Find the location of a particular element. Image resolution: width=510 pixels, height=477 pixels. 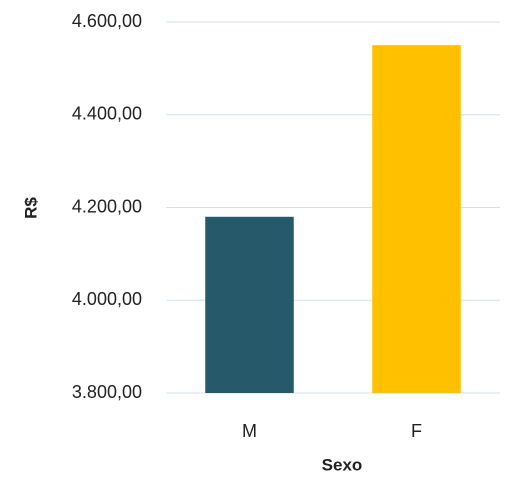

x-axis-title: Sexo is located at coordinates (342, 464).